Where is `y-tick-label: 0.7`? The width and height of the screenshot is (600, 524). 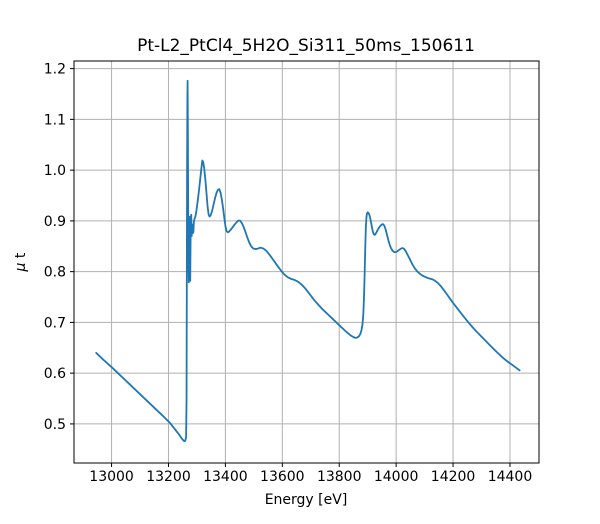 y-tick-label: 0.7 is located at coordinates (55, 323).